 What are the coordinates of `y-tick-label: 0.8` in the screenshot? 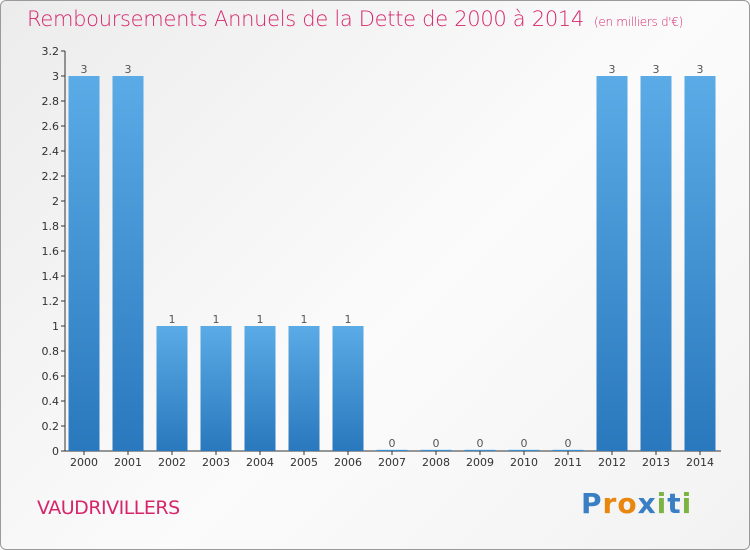 It's located at (51, 351).